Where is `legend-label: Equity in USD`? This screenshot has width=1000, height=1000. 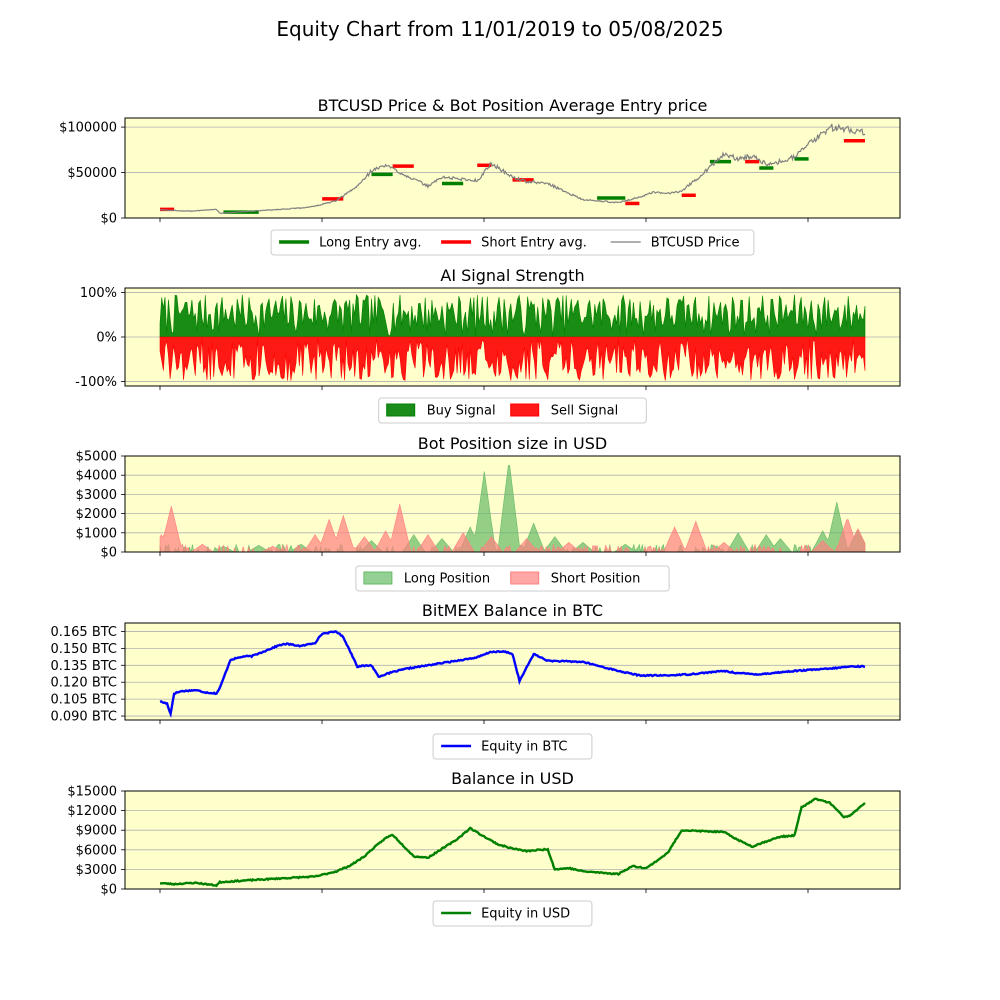 legend-label: Equity in USD is located at coordinates (525, 914).